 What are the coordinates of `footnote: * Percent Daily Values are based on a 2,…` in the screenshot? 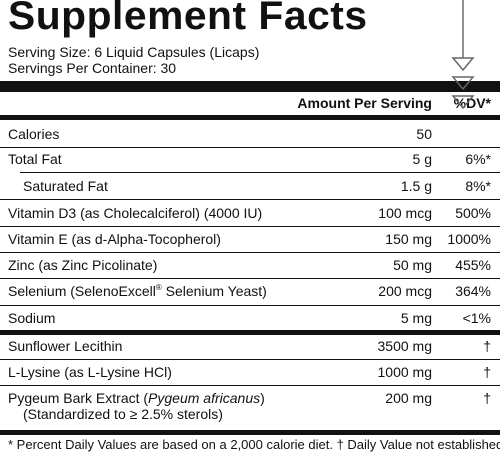 It's located at (254, 444).